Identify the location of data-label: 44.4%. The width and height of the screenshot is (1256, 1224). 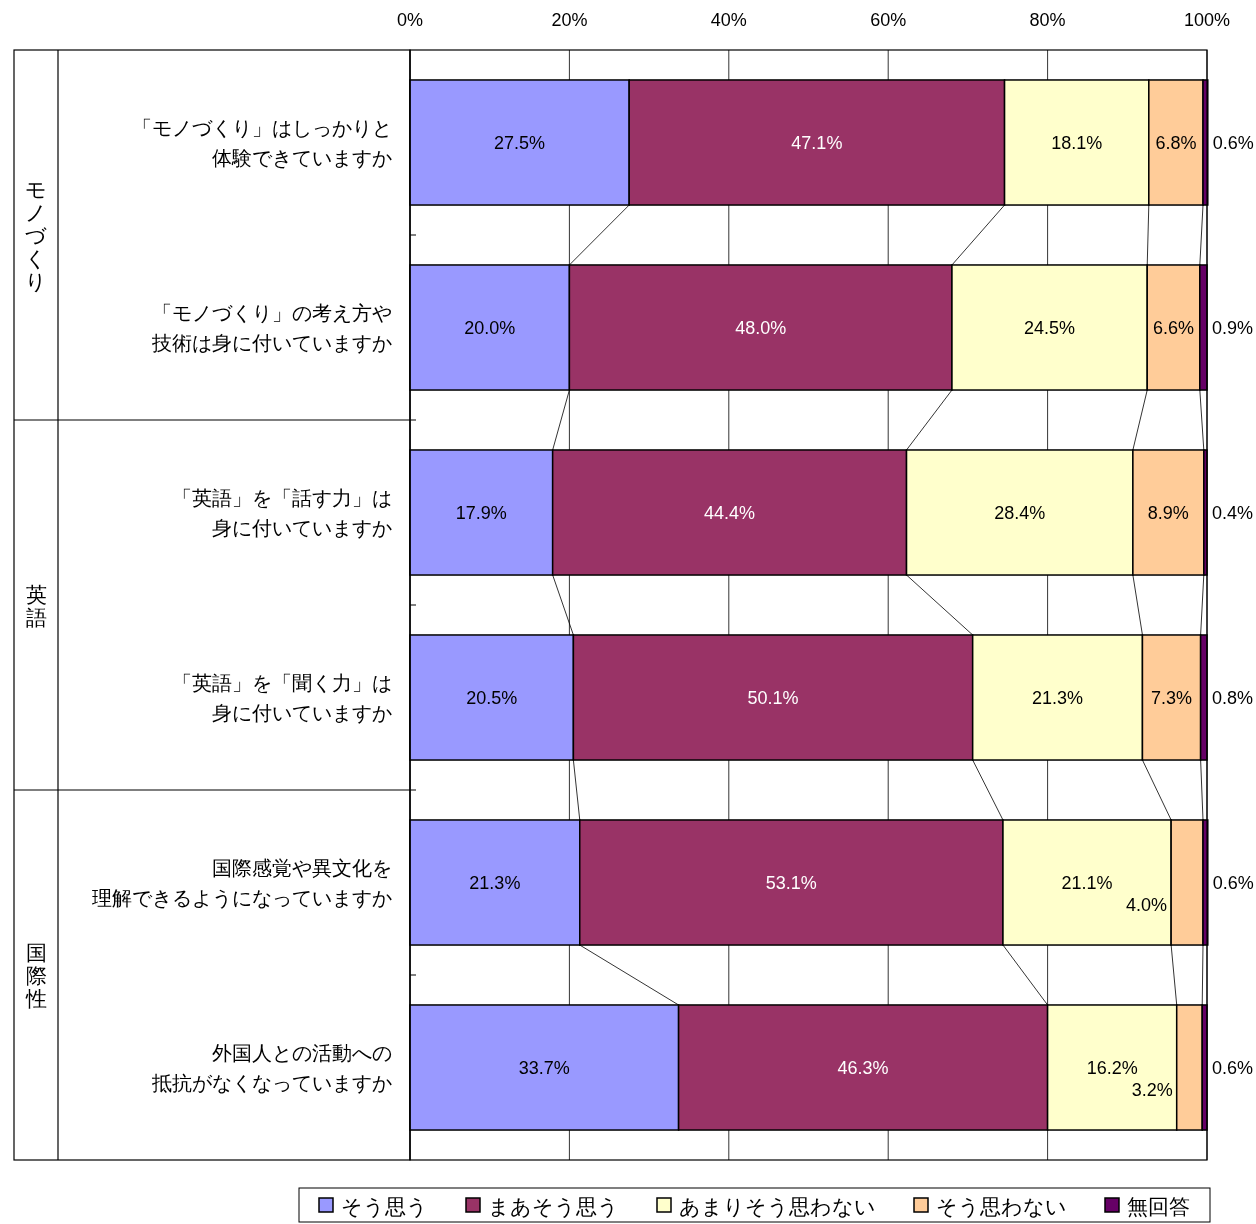
(730, 512).